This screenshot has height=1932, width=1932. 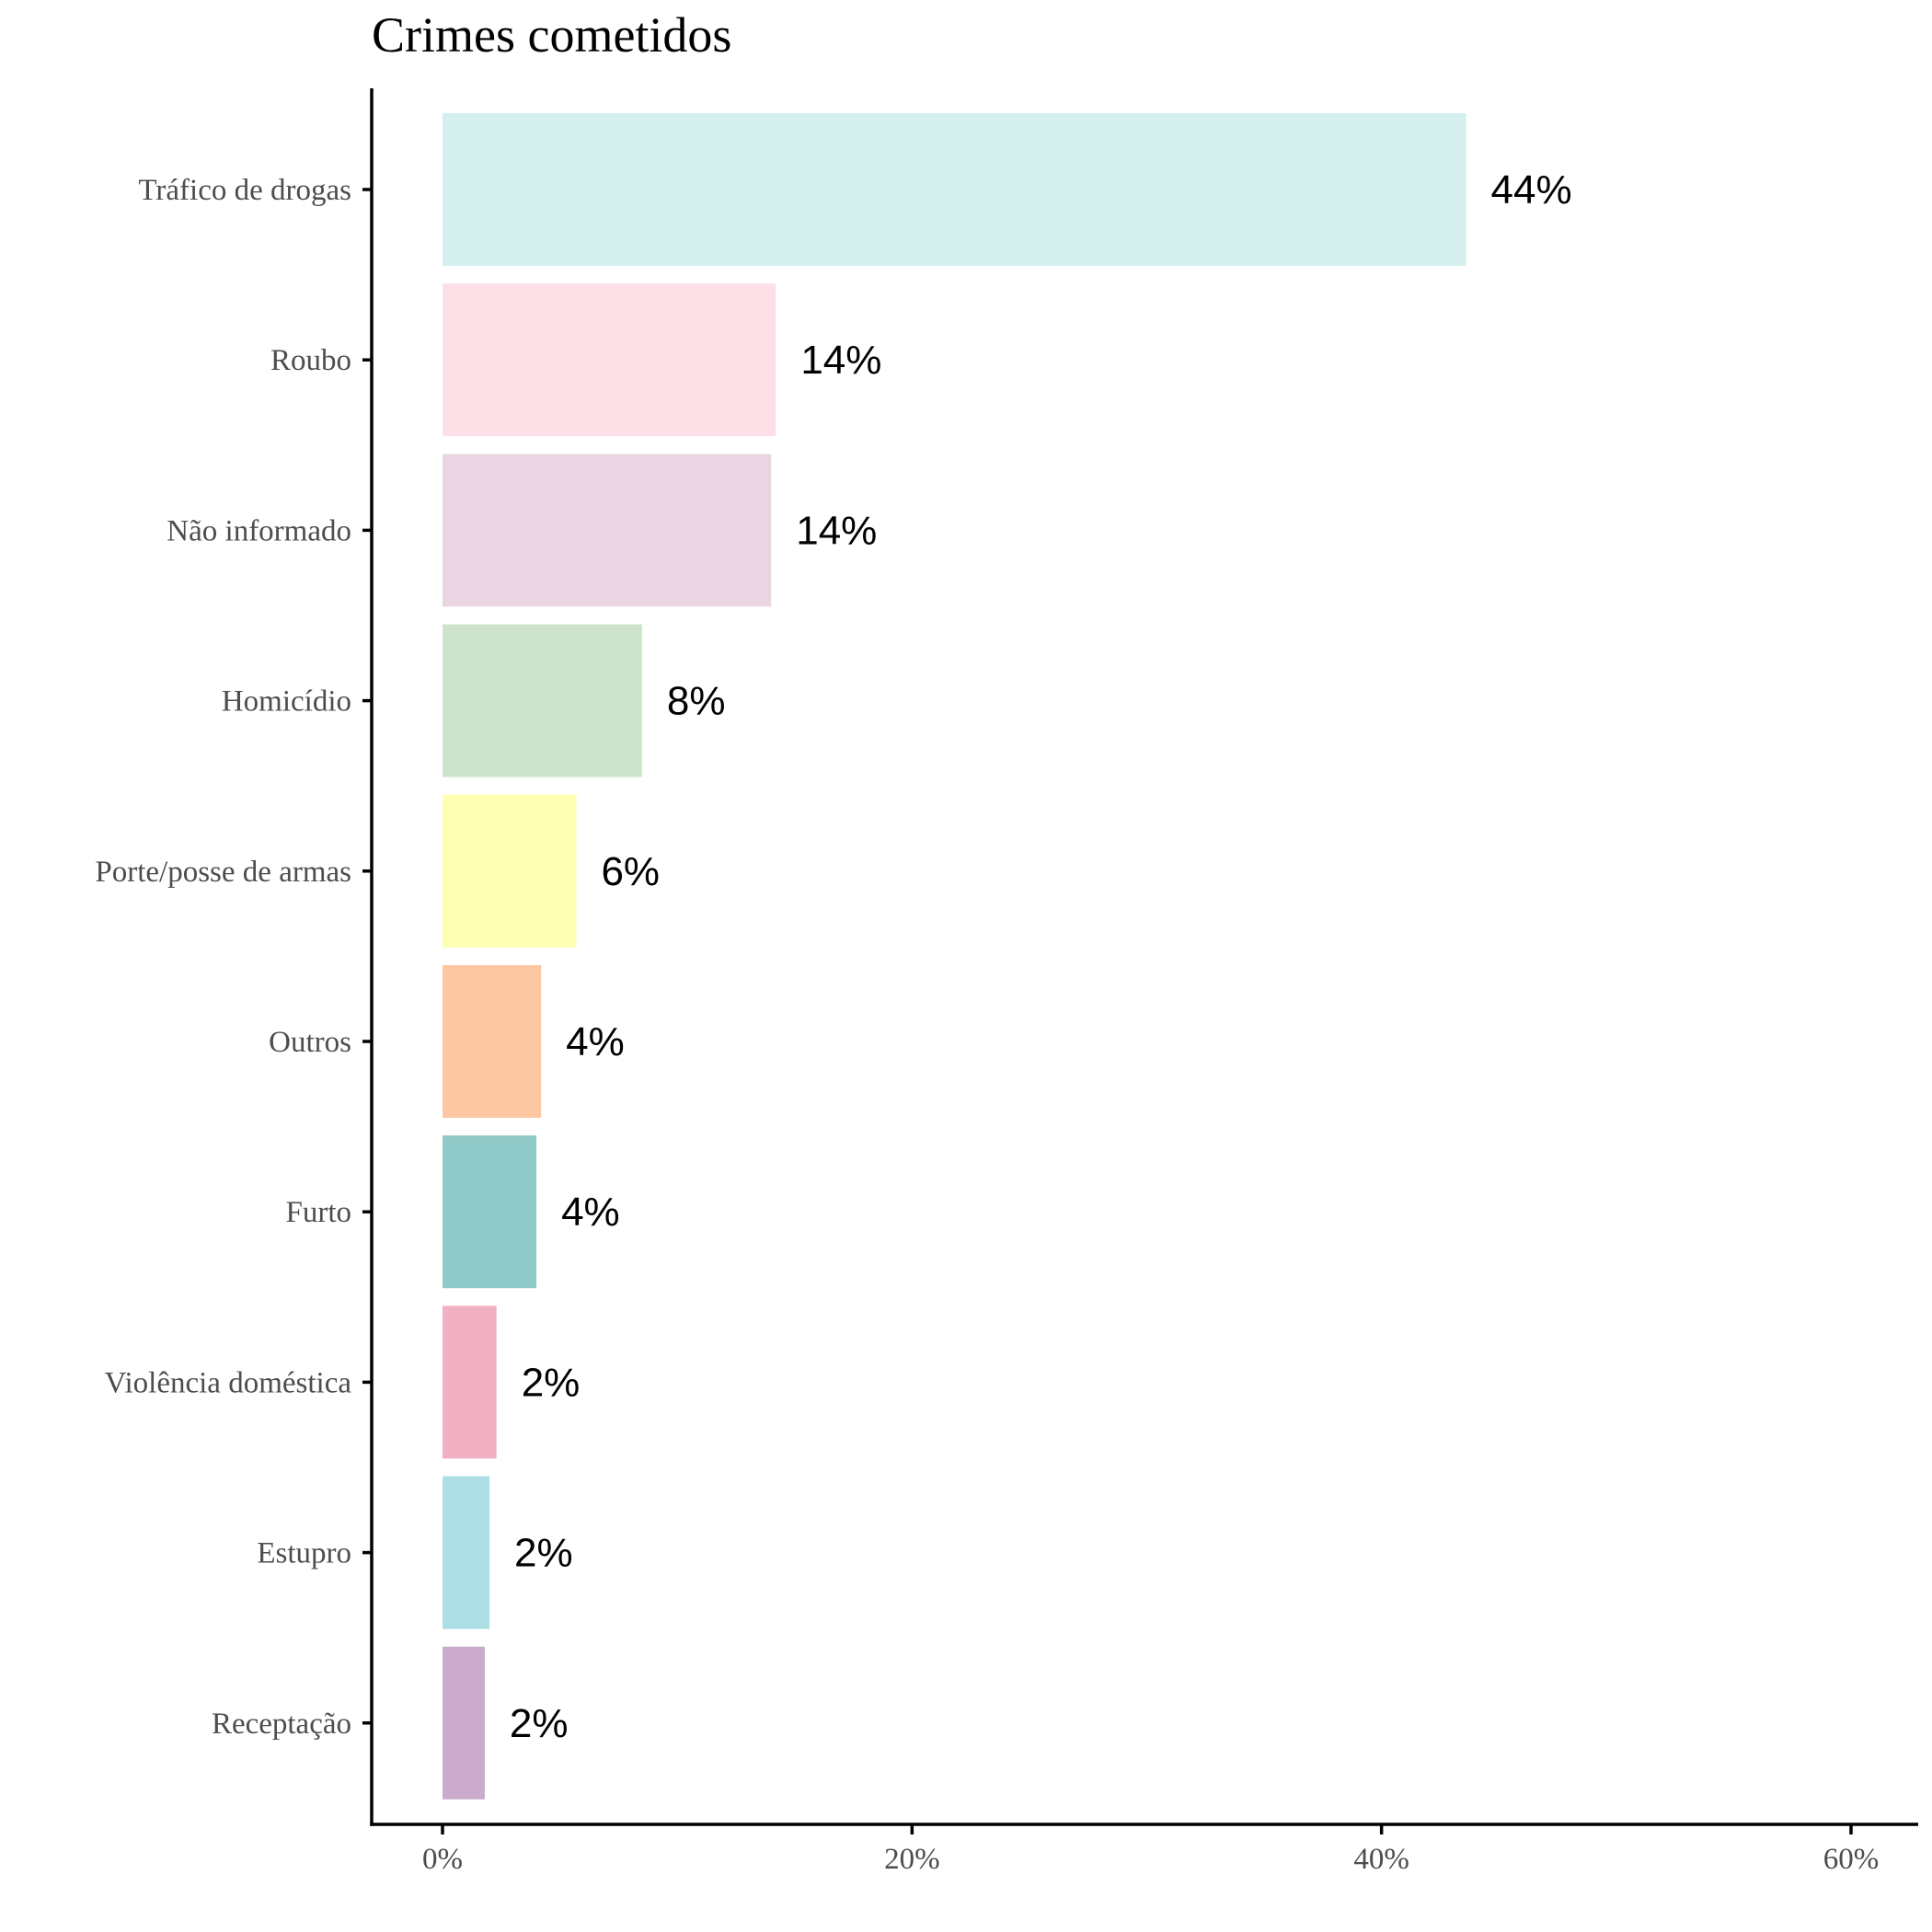 What do you see at coordinates (696, 701) in the screenshot?
I see `data-label: 8%` at bounding box center [696, 701].